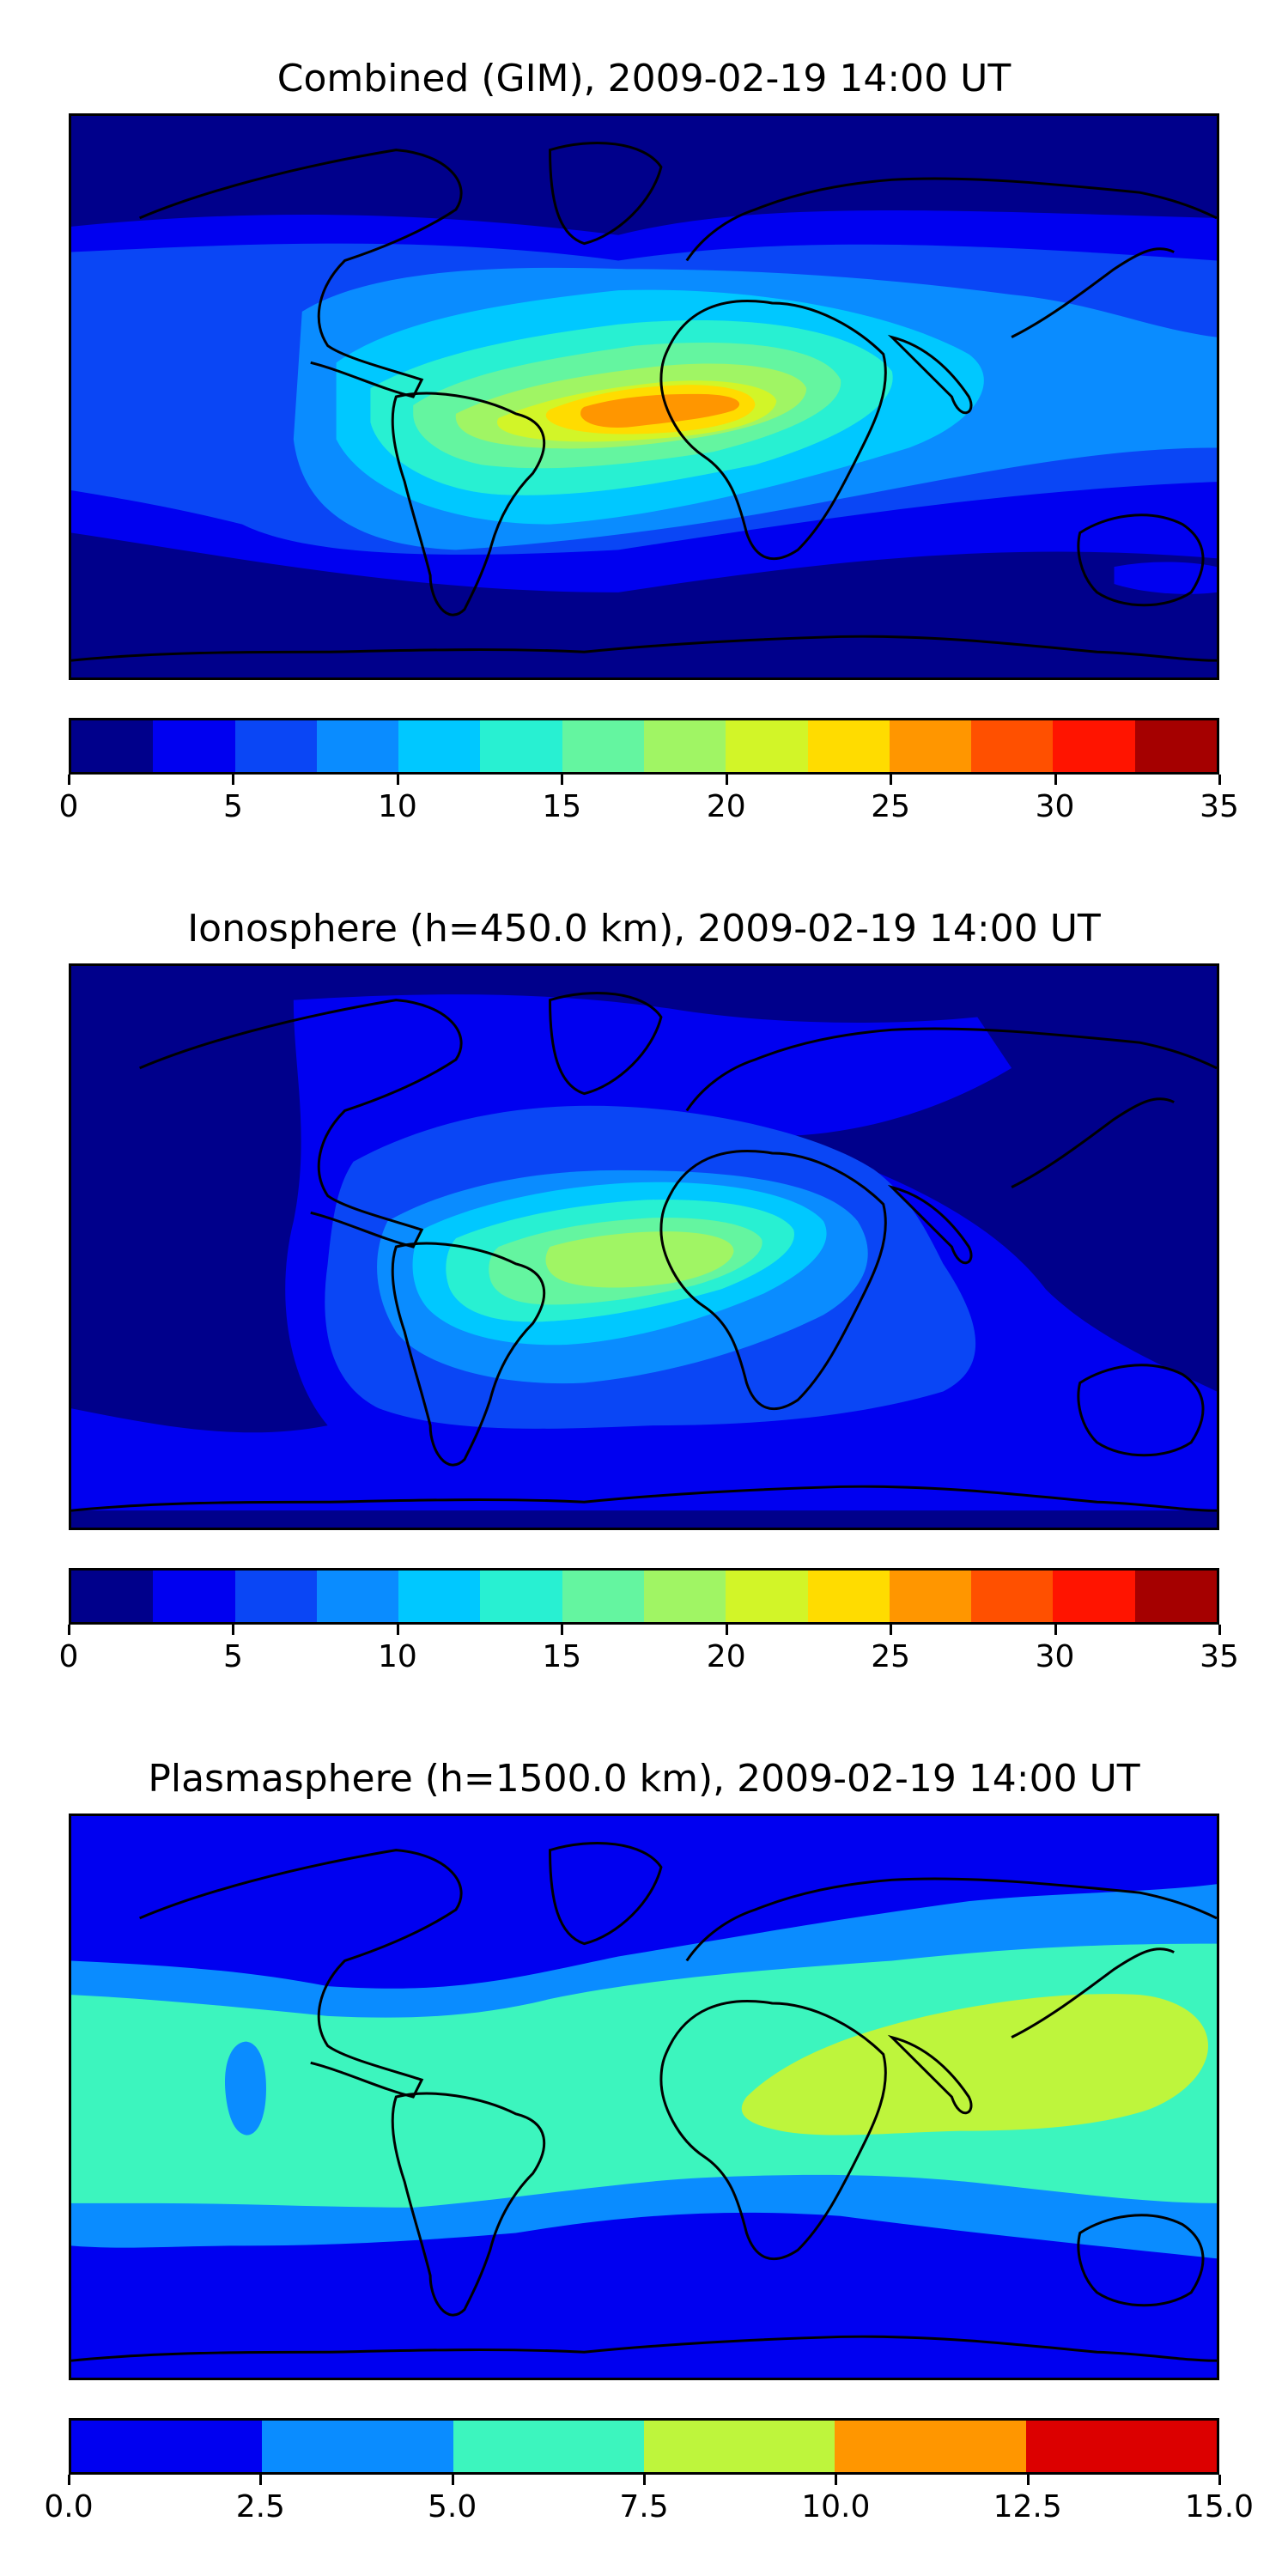  Describe the element at coordinates (726, 1656) in the screenshot. I see `colorbar-tick-label: 20` at that location.